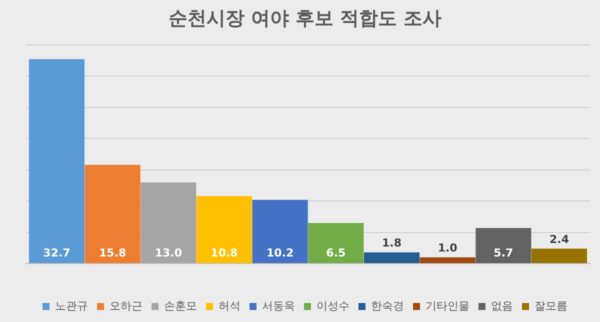  I want to click on data-label: 15.8, so click(112, 253).